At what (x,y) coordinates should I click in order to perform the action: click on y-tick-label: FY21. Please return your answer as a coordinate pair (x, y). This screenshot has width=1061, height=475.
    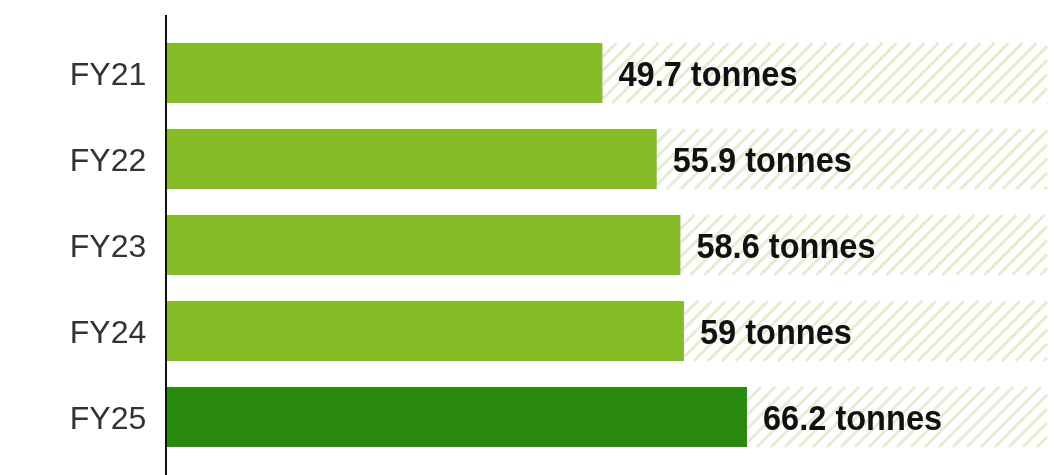
    Looking at the image, I should click on (108, 73).